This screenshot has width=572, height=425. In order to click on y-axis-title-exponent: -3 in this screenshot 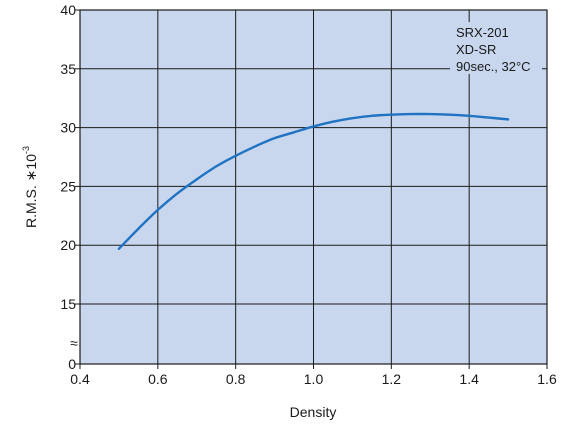, I will do `click(26, 150)`.